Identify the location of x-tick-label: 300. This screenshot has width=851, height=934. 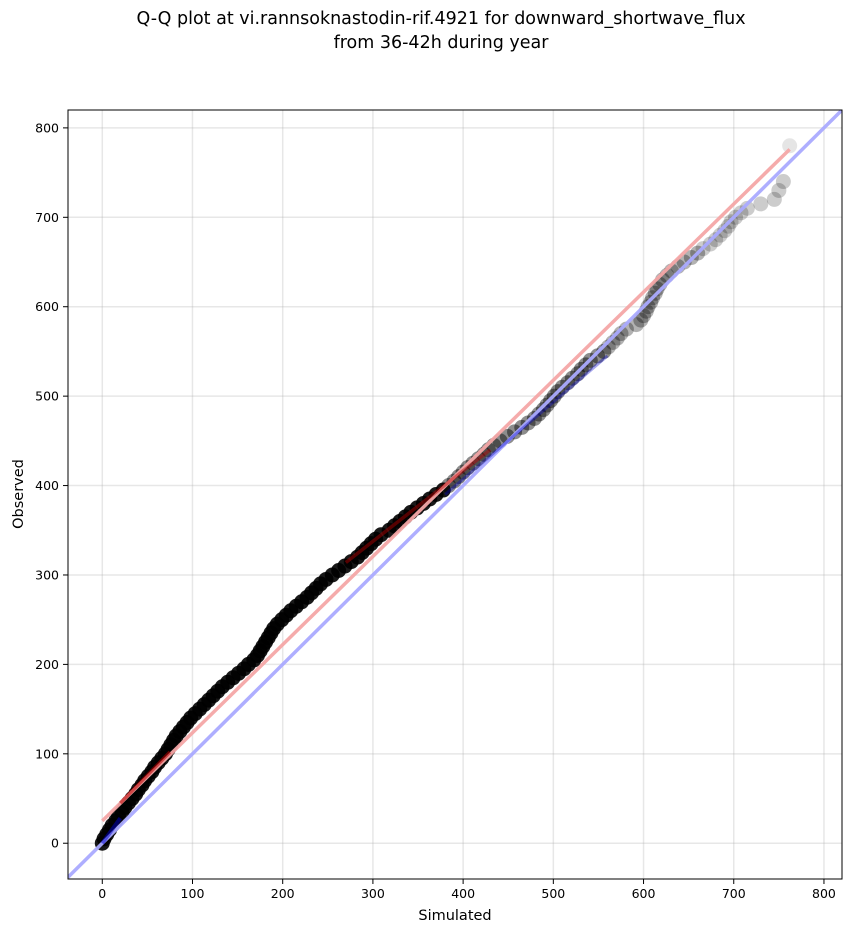
(373, 893).